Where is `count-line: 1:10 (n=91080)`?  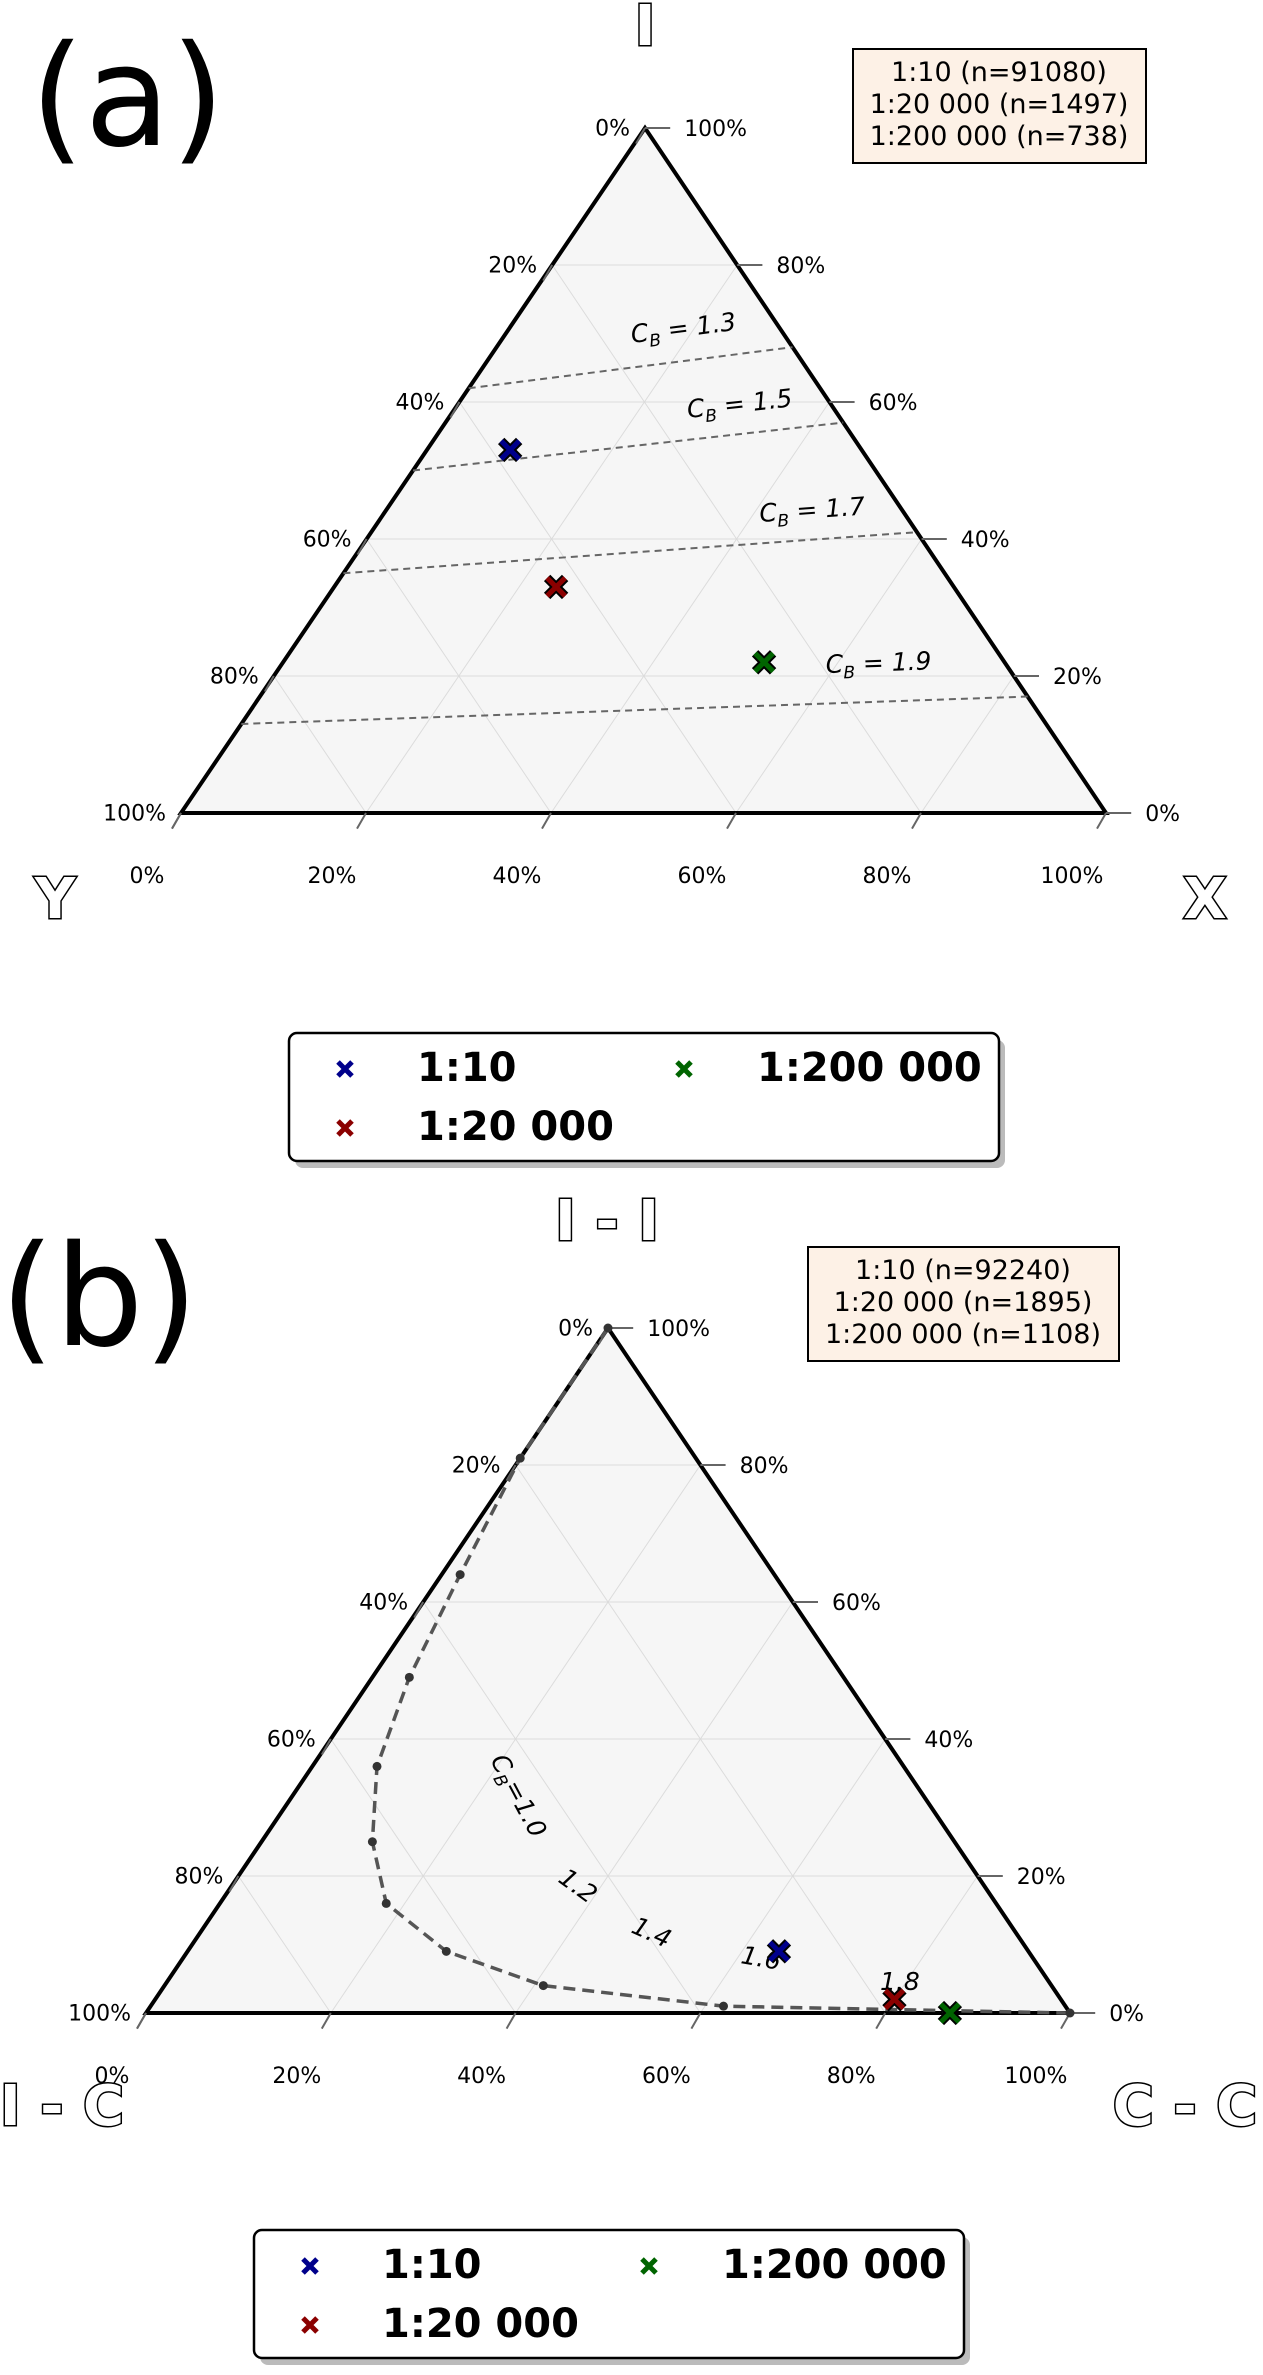 count-line: 1:10 (n=91080) is located at coordinates (999, 72).